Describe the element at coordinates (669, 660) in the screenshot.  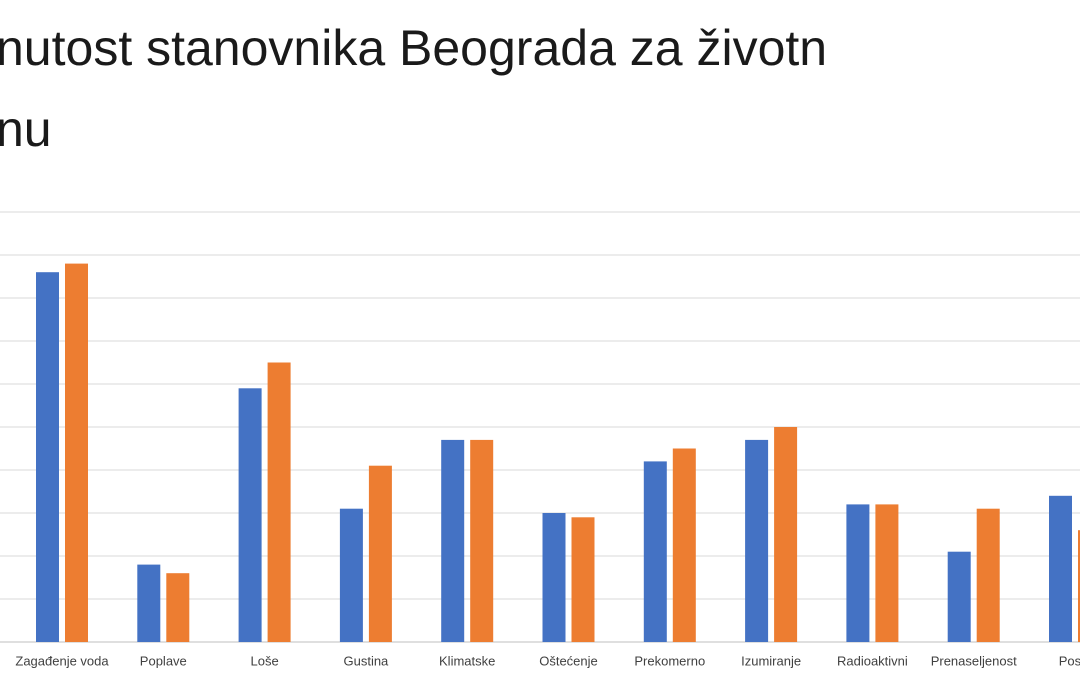
I see `x-tick-label: Prekomerno` at that location.